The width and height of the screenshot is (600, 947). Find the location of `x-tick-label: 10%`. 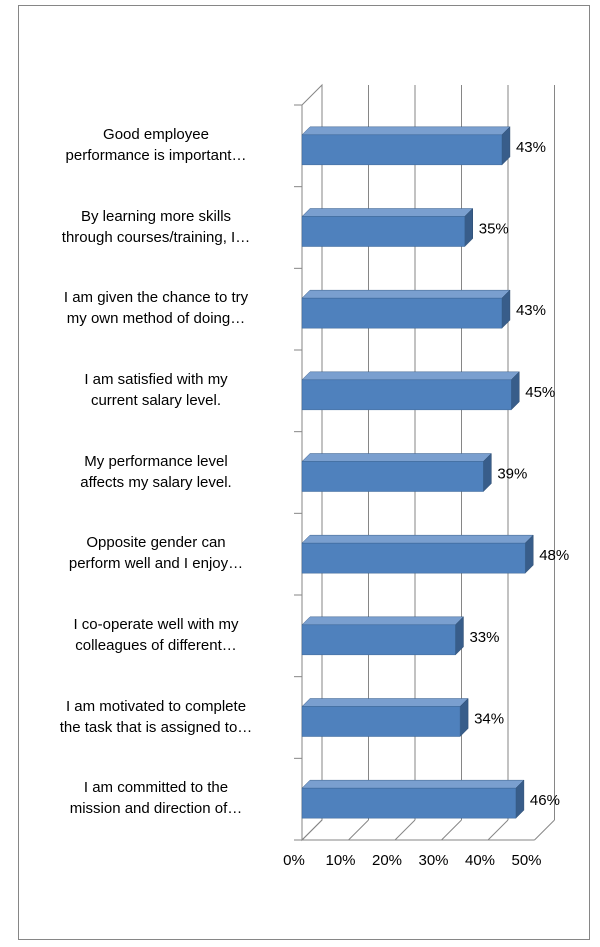

x-tick-label: 10% is located at coordinates (340, 860).